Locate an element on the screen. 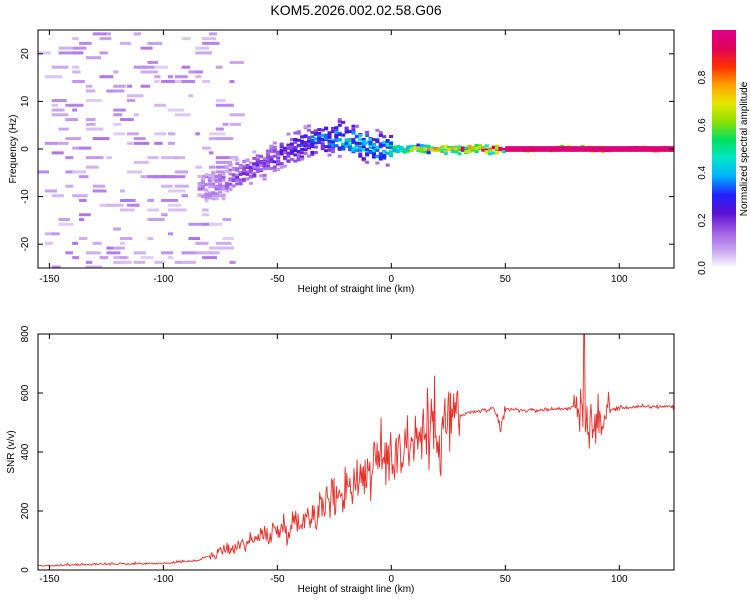 The width and height of the screenshot is (750, 600). y-tick-label: 200 is located at coordinates (25, 510).